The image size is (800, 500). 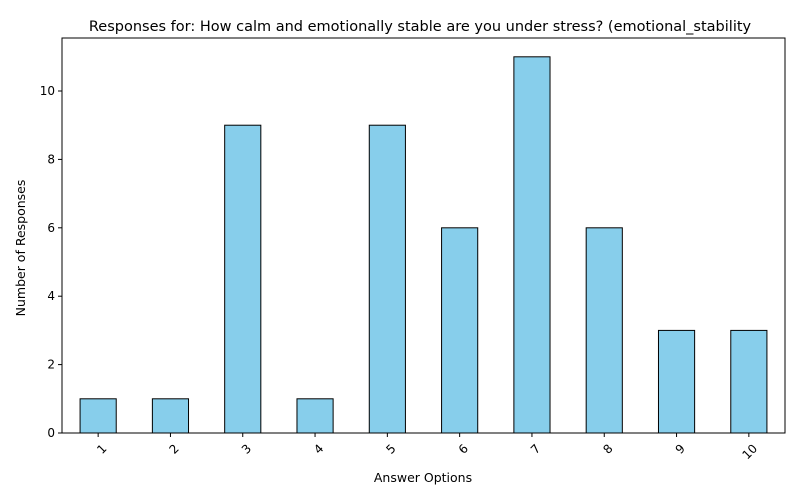 I want to click on x-axis-label: Answer Options, so click(x=423, y=477).